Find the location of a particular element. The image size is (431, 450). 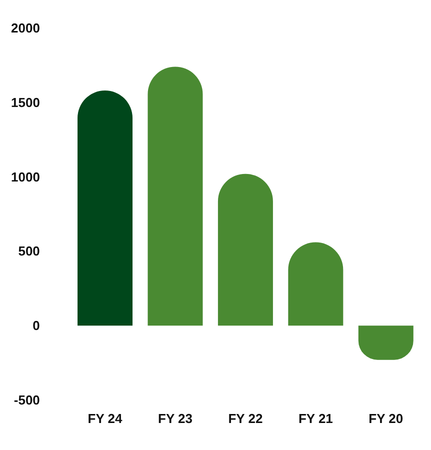

y-tick-label: 2000 is located at coordinates (25, 28).